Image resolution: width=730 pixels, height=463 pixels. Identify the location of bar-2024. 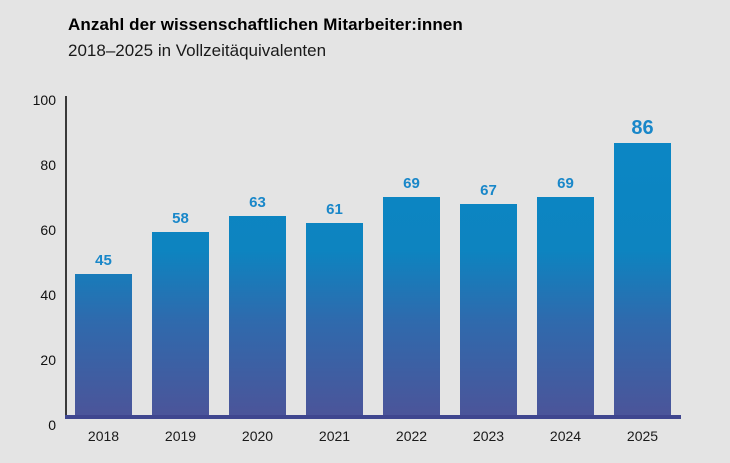
(565, 307).